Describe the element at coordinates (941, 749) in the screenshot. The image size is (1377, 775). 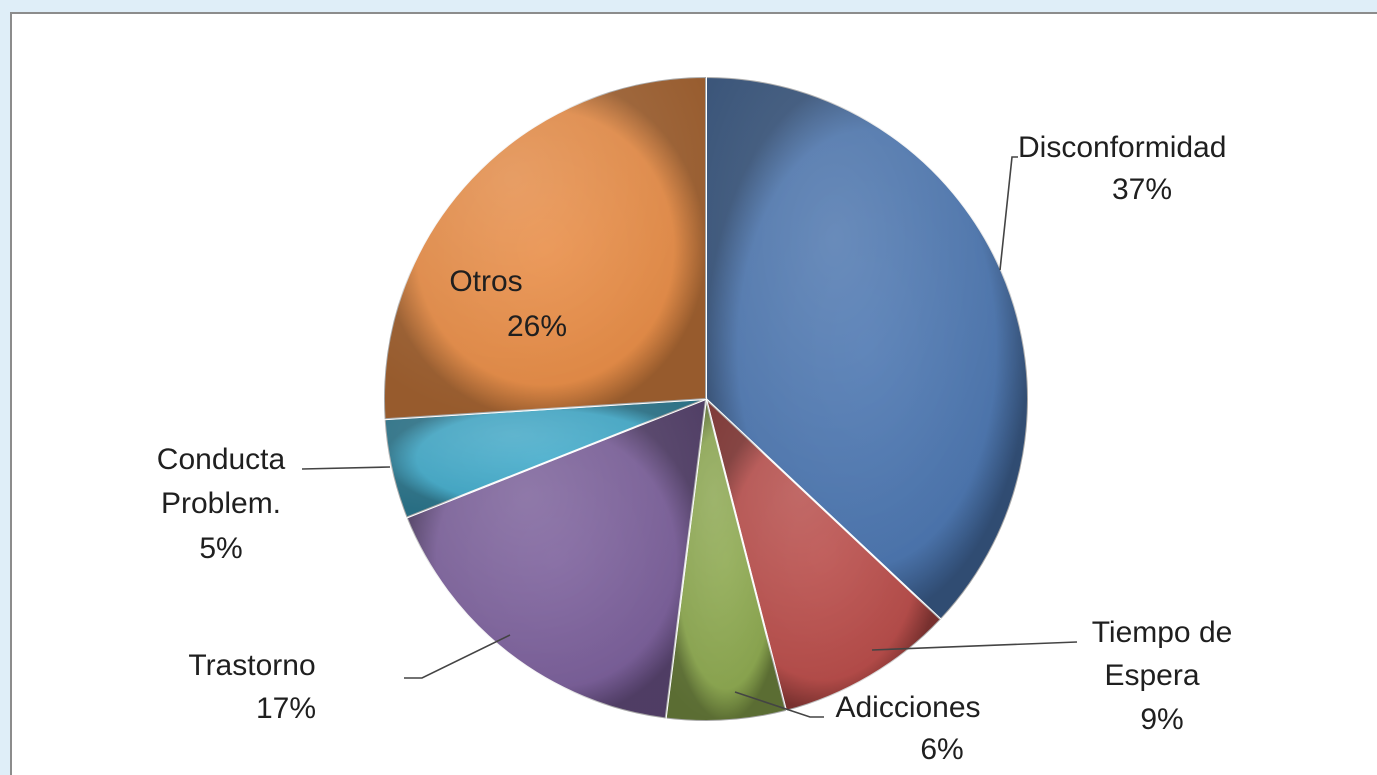
I see `slice-value-label: 6%` at that location.